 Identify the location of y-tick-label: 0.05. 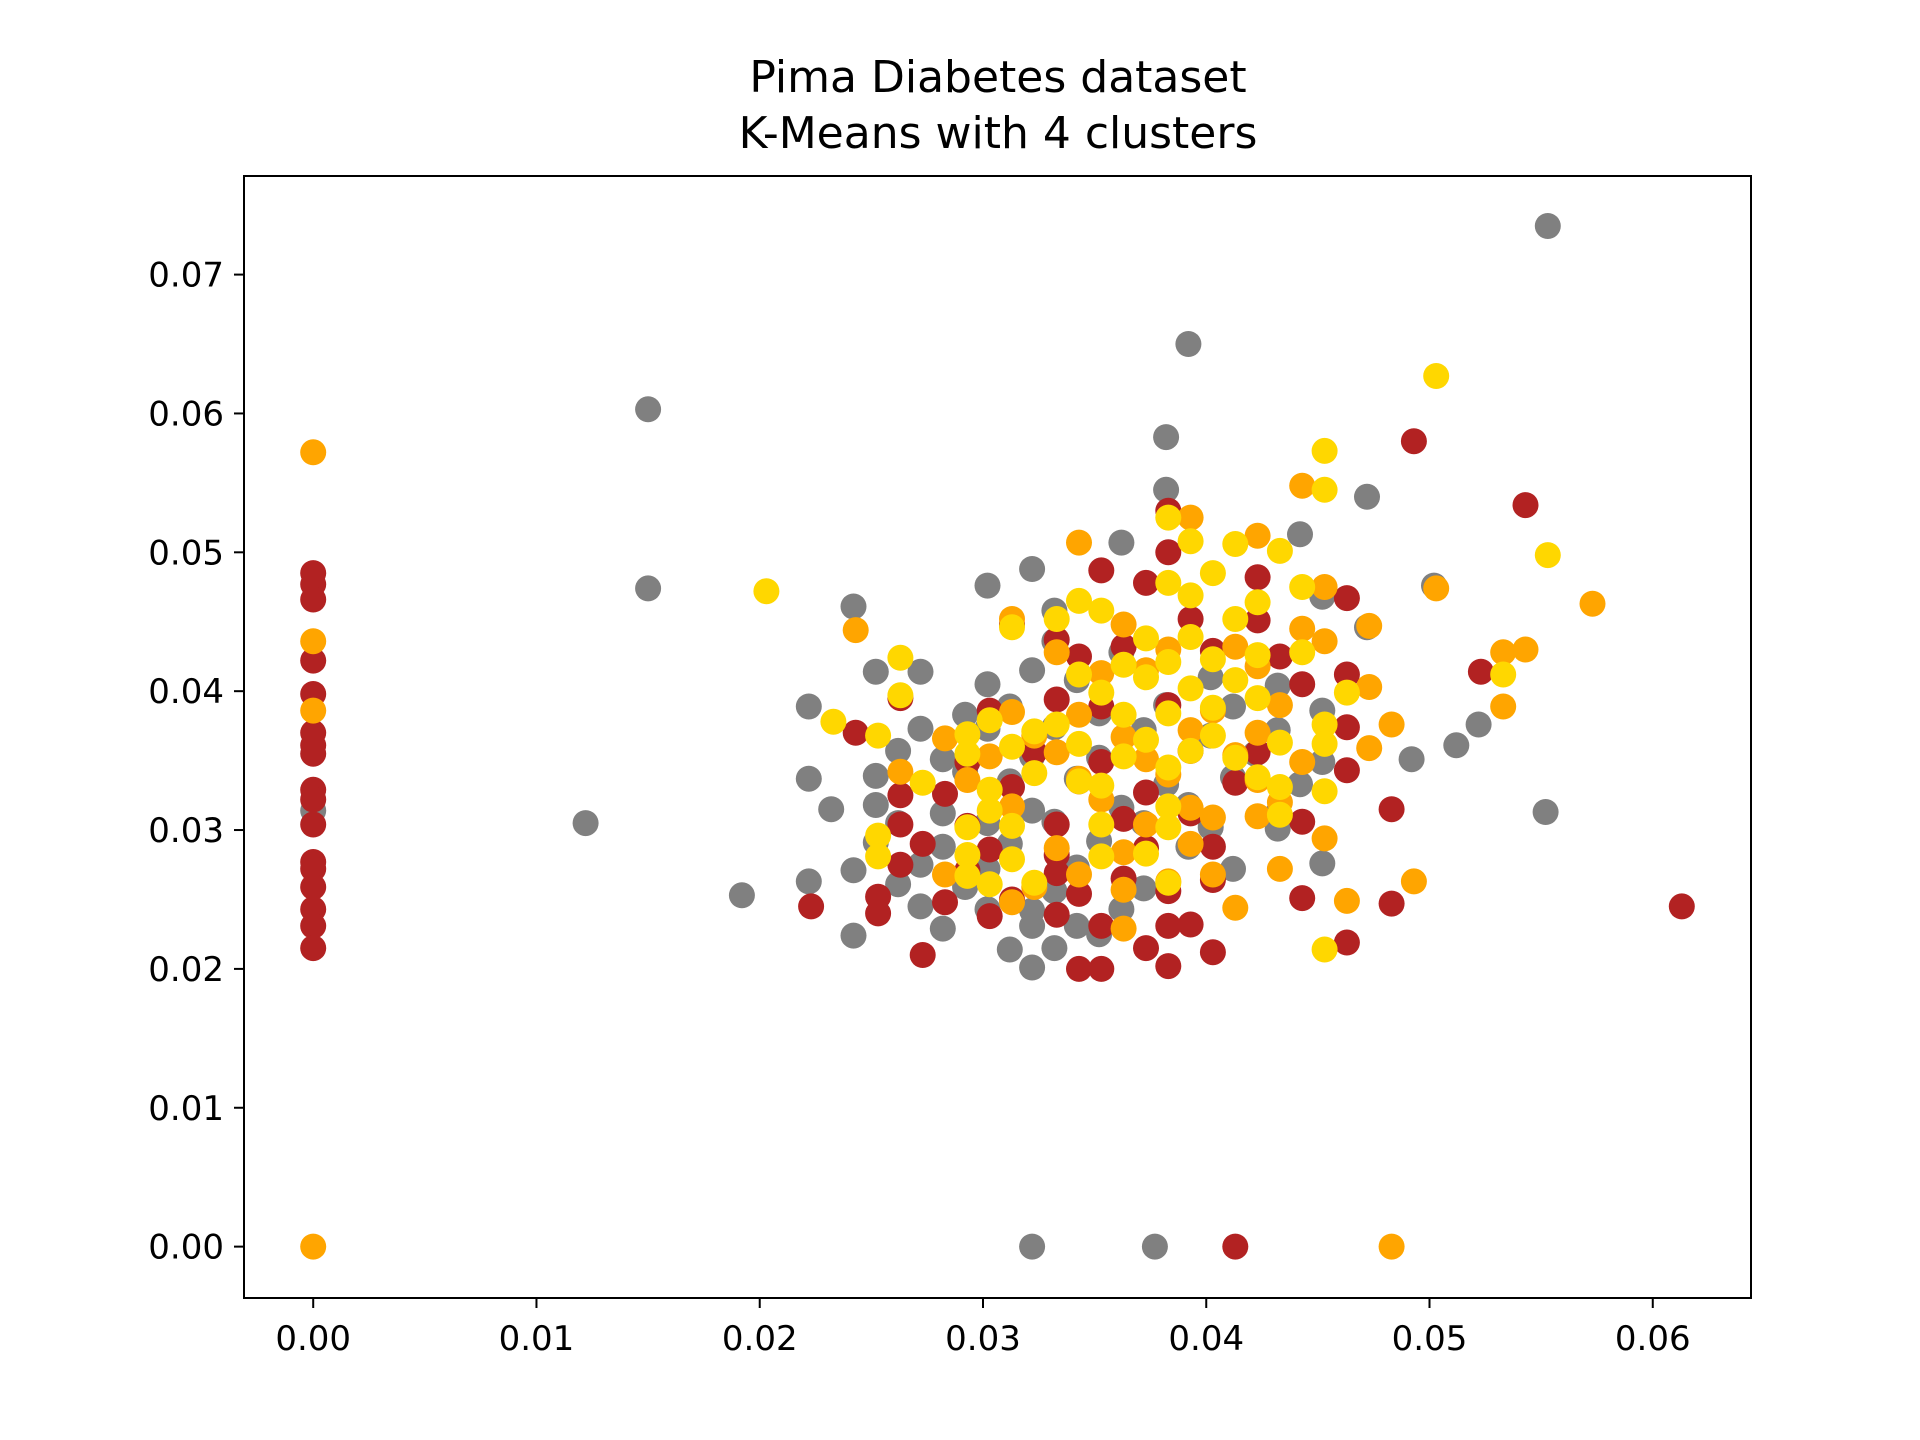
(186, 553).